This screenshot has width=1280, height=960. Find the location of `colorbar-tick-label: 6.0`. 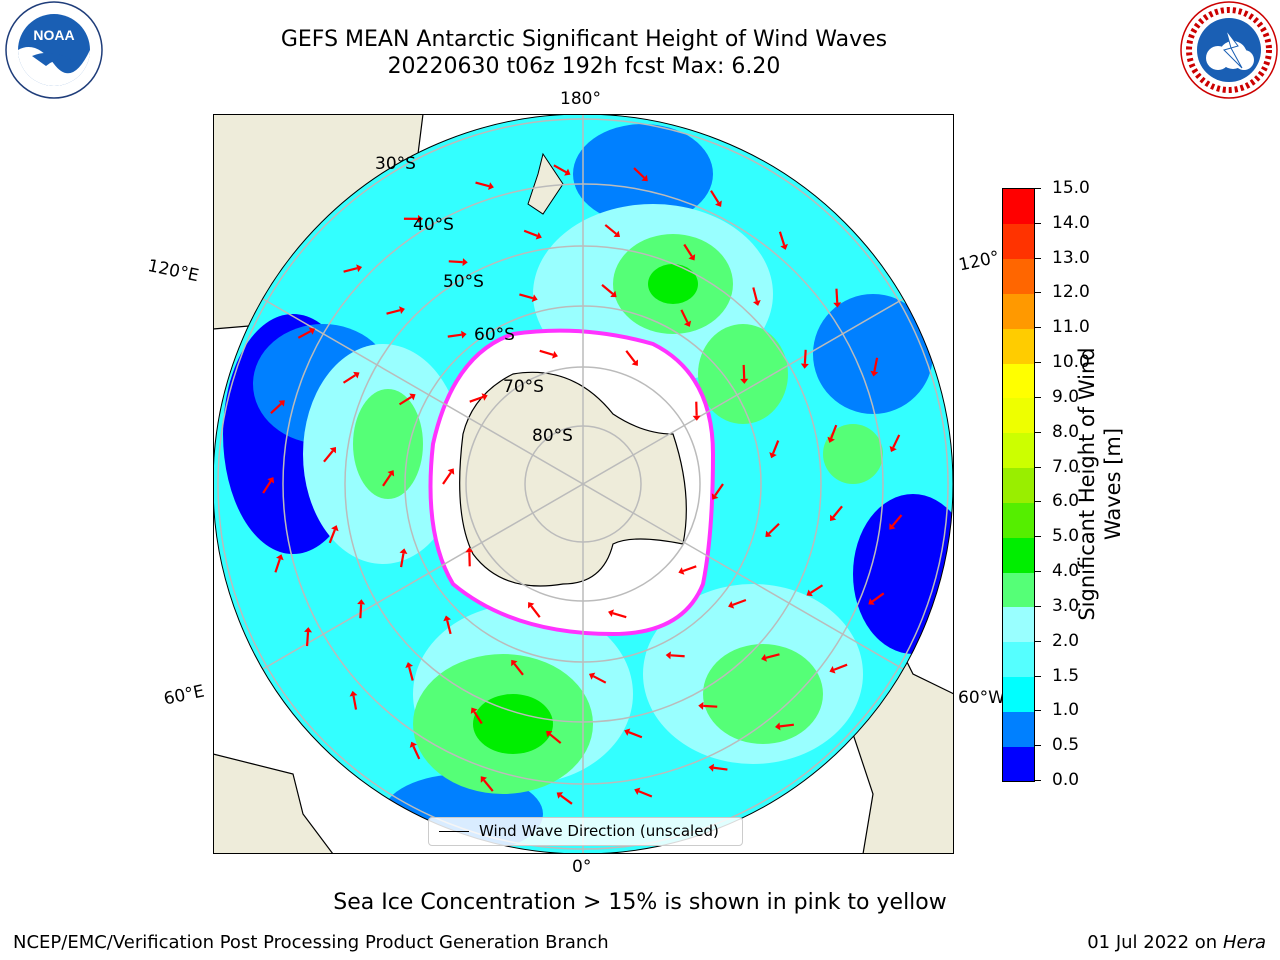

colorbar-tick-label: 6.0 is located at coordinates (1066, 501).